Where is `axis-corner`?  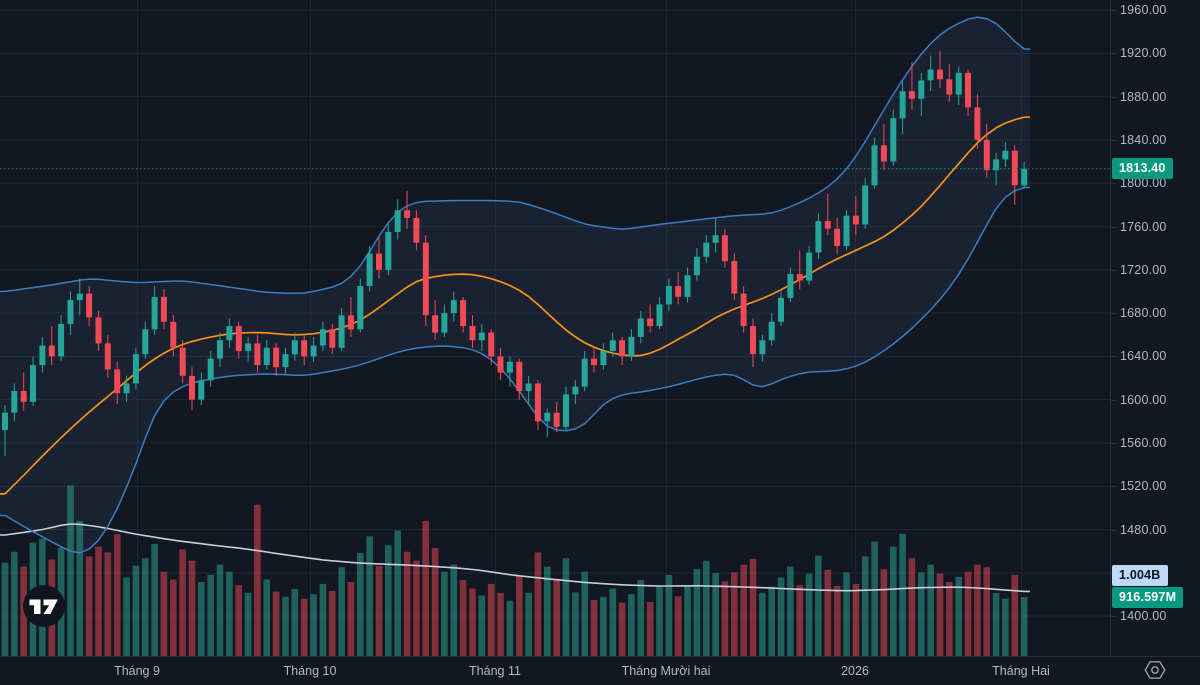
axis-corner is located at coordinates (1155, 671).